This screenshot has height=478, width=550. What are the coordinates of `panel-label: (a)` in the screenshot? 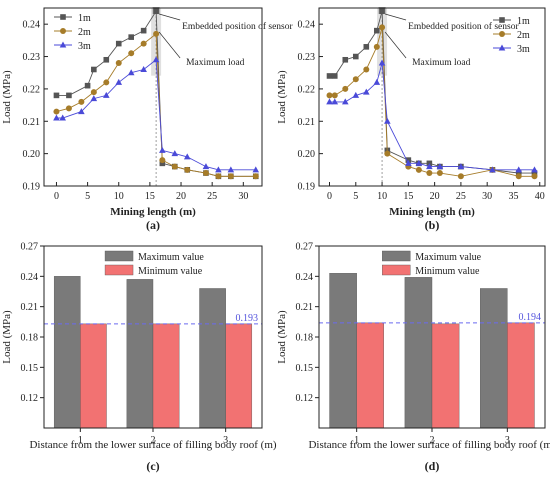 It's located at (153, 225).